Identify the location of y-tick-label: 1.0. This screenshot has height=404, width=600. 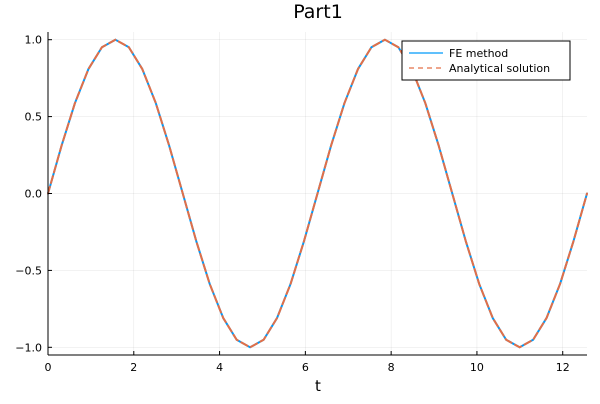
(34, 40).